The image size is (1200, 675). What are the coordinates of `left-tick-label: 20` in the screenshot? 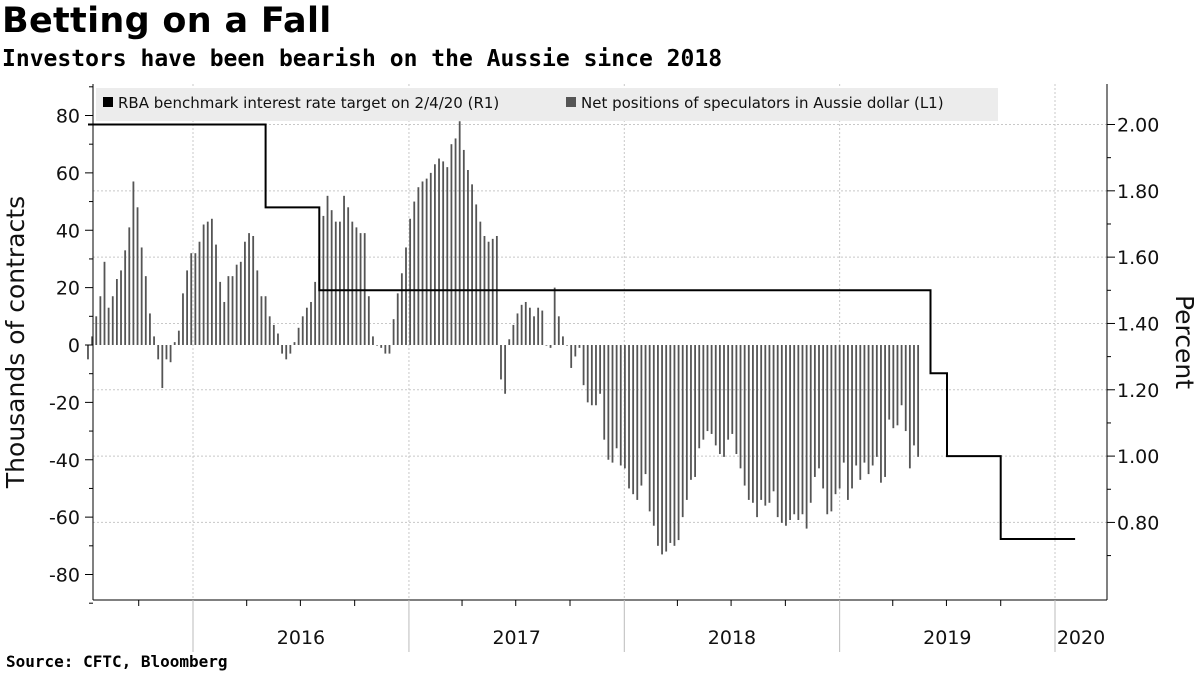 It's located at (68, 289).